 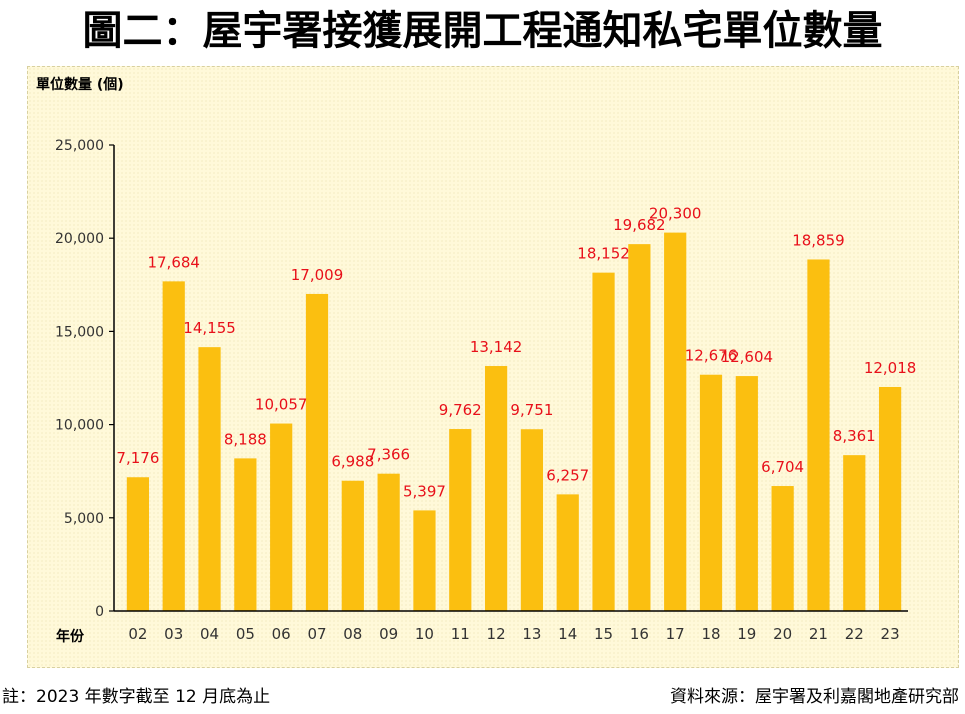 What do you see at coordinates (567, 634) in the screenshot?
I see `x-tick-label-14: 14` at bounding box center [567, 634].